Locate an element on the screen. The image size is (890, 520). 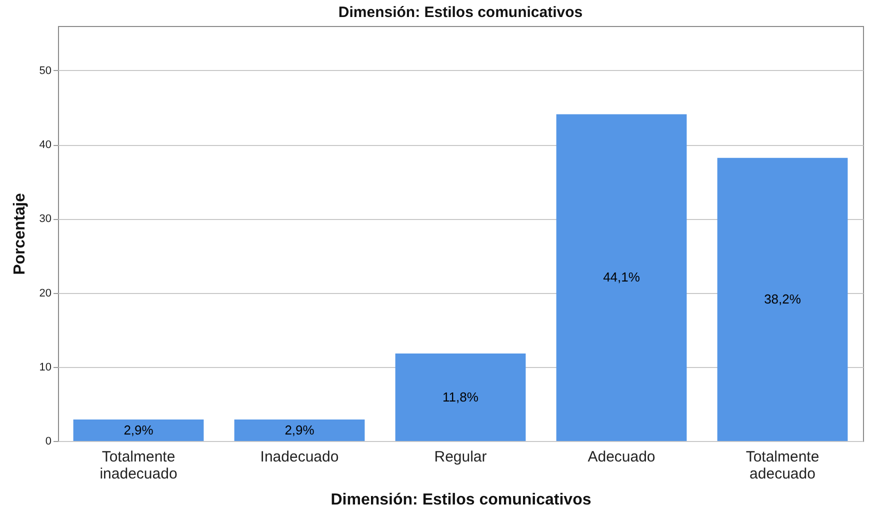
y-tick-label: 50 is located at coordinates (45, 70).